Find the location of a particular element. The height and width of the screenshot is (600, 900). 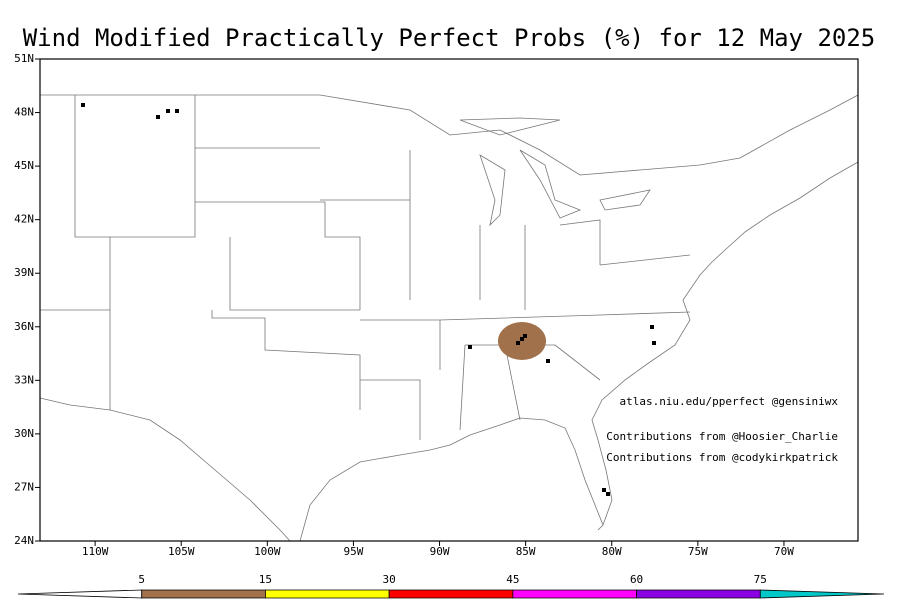

y-tick-label: 33N is located at coordinates (24, 379).